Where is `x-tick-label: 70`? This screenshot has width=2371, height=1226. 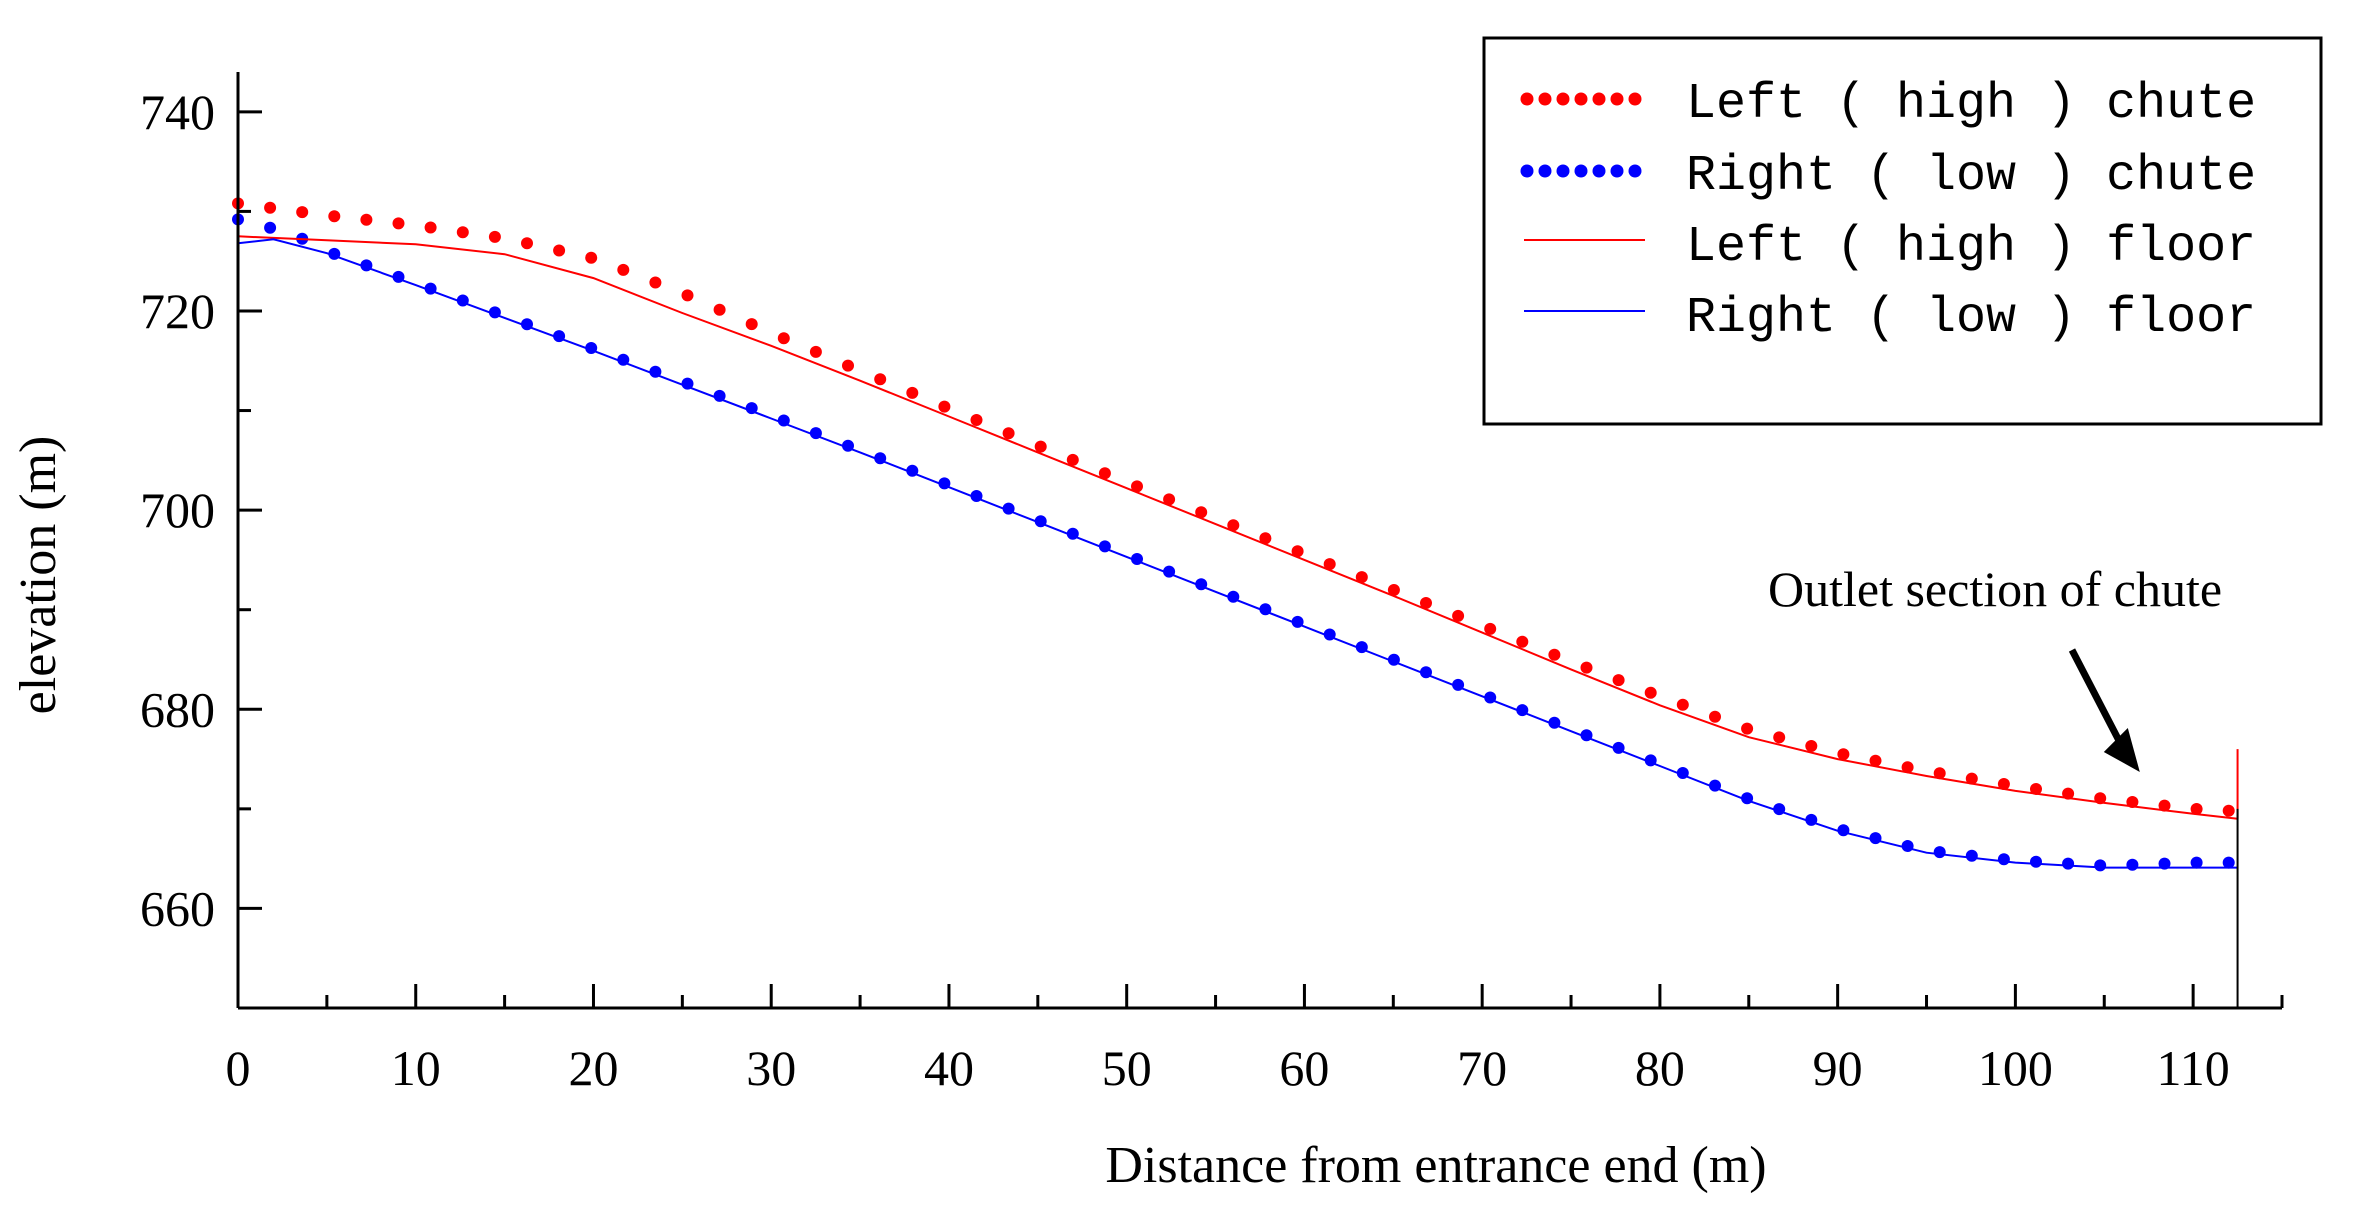 x-tick-label: 70 is located at coordinates (1482, 1068).